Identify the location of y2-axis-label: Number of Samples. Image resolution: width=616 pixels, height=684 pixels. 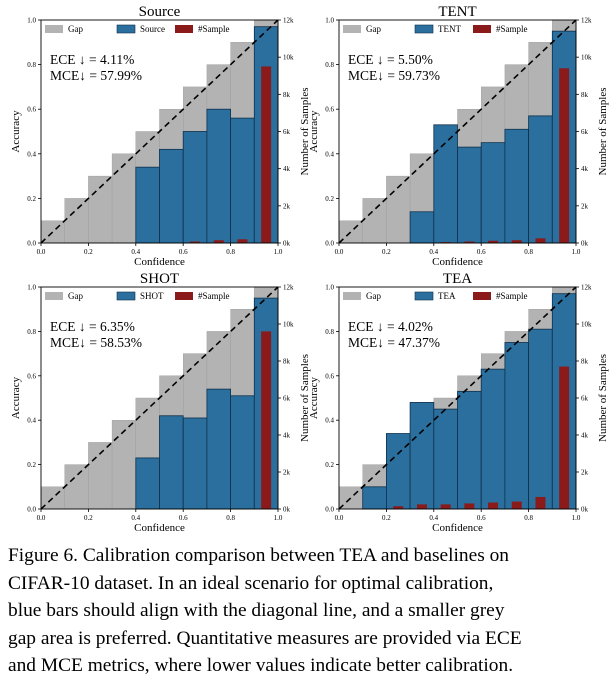
(305, 132).